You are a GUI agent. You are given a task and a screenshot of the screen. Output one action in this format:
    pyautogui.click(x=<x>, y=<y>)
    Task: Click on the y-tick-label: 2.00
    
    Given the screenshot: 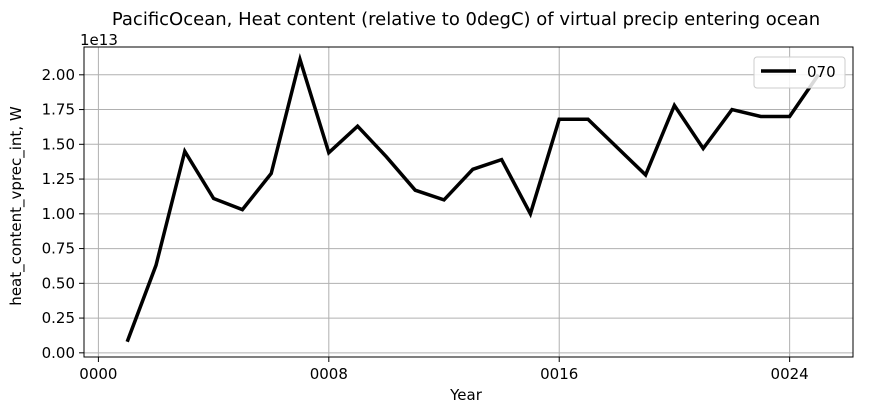 What is the action you would take?
    pyautogui.click(x=58, y=75)
    